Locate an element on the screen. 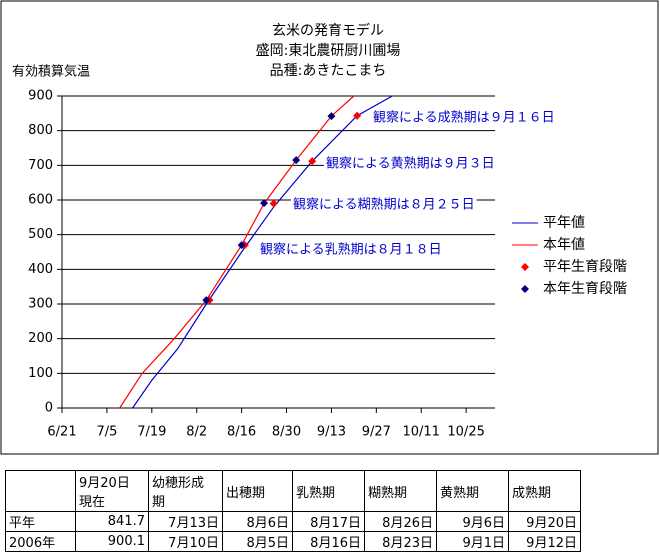 This screenshot has width=660, height=556. annotation: 観察による成熟期は９月１６日 is located at coordinates (464, 118).